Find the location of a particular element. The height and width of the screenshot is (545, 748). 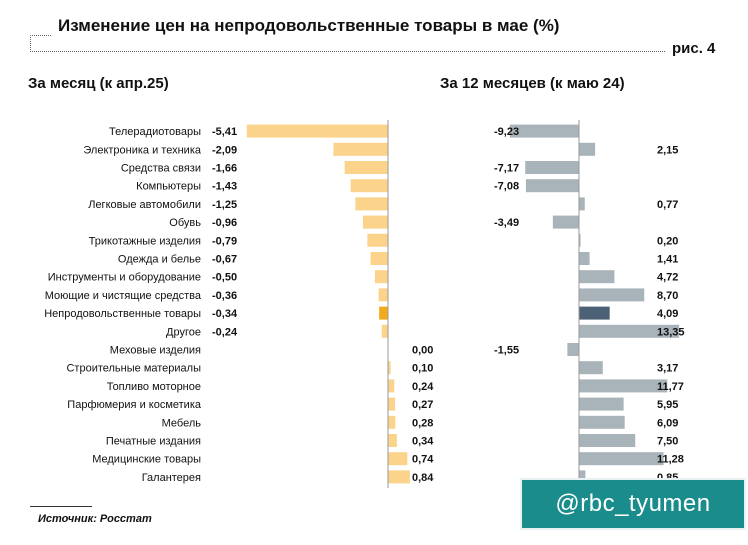

category-label: Телерадиотовары is located at coordinates (155, 132).